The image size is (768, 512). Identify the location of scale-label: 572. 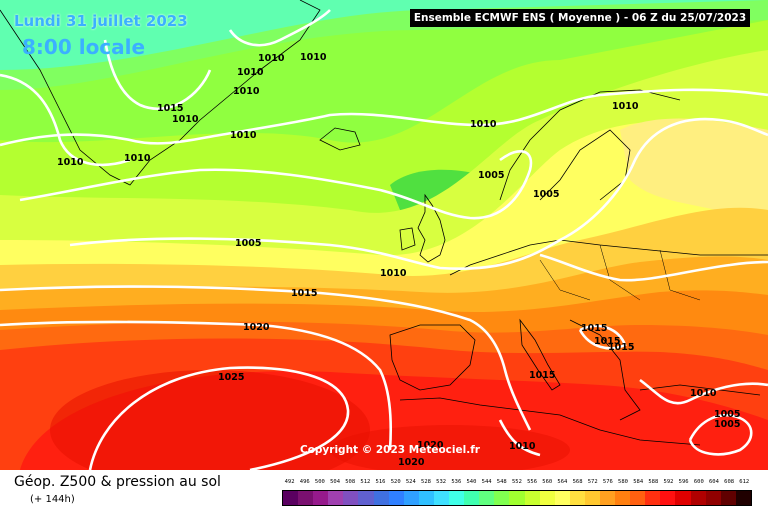
(592, 482).